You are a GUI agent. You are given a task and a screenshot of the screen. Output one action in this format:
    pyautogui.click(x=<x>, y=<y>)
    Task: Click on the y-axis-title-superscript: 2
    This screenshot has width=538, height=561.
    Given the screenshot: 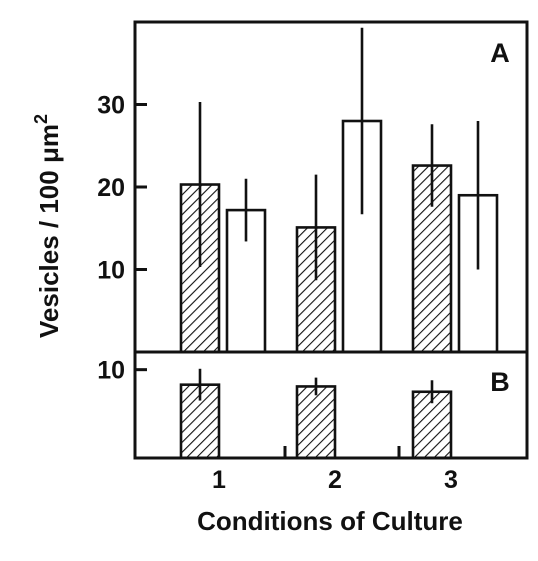 What is the action you would take?
    pyautogui.click(x=41, y=119)
    